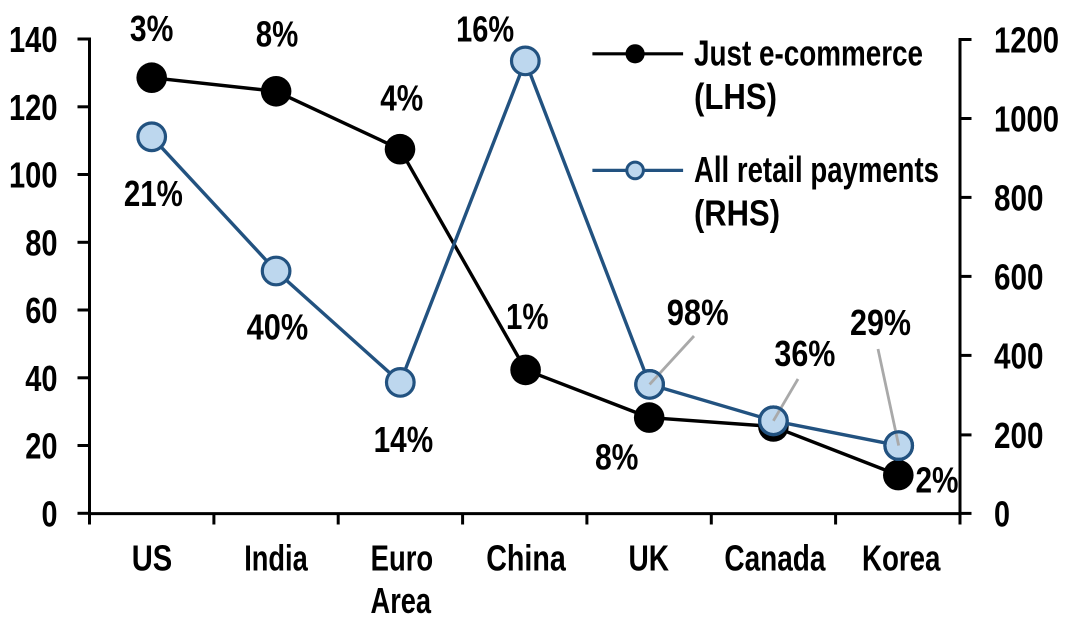 The height and width of the screenshot is (629, 1069). Describe the element at coordinates (153, 193) in the screenshot. I see `svg-text: 21%` at that location.